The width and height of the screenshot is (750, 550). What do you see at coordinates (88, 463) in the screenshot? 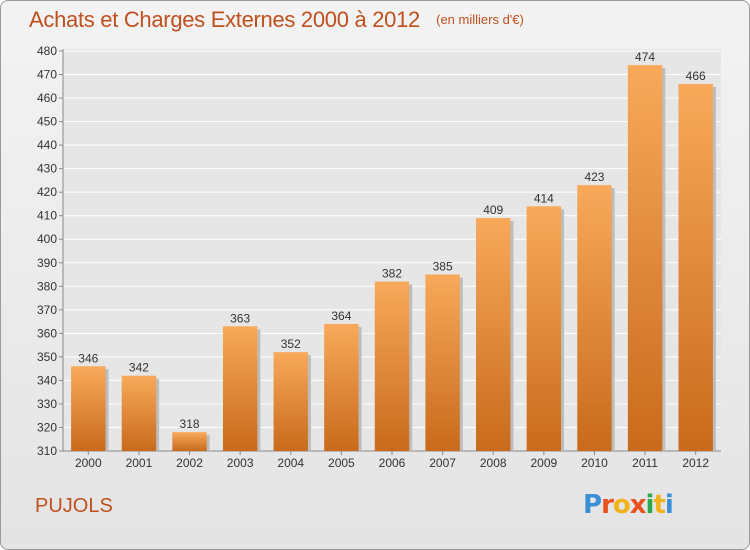
I see `x-tick-label: 2000` at bounding box center [88, 463].